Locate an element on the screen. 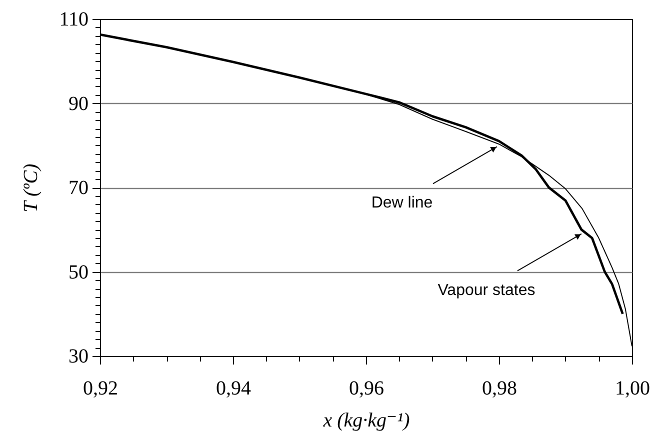 The height and width of the screenshot is (446, 652). x-tick-label: 1,00 is located at coordinates (632, 389).